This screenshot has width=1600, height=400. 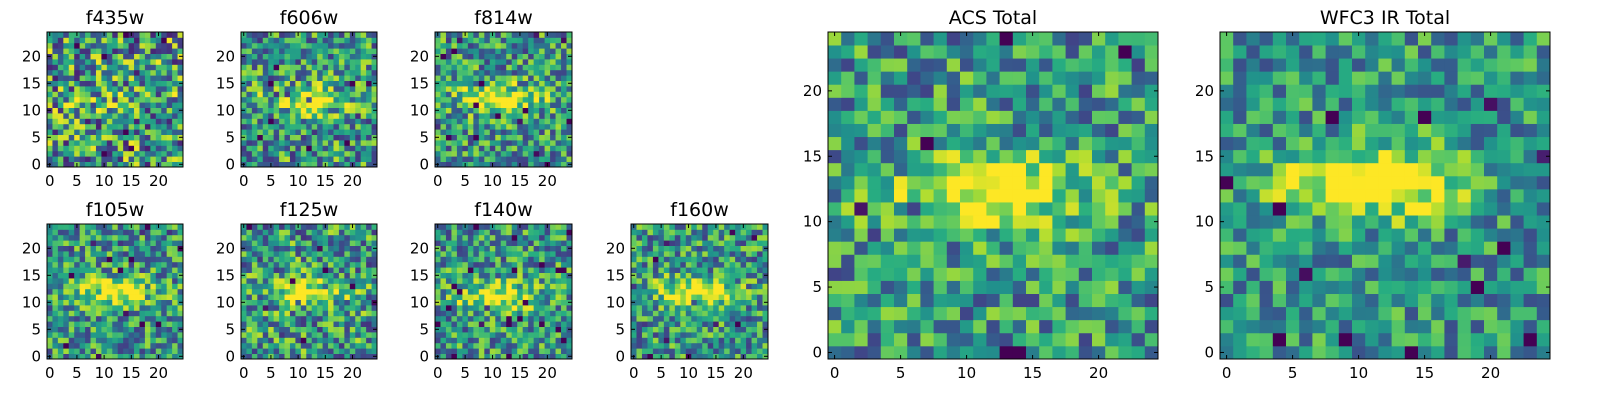 I want to click on y-tick-label: 10, so click(x=615, y=302).